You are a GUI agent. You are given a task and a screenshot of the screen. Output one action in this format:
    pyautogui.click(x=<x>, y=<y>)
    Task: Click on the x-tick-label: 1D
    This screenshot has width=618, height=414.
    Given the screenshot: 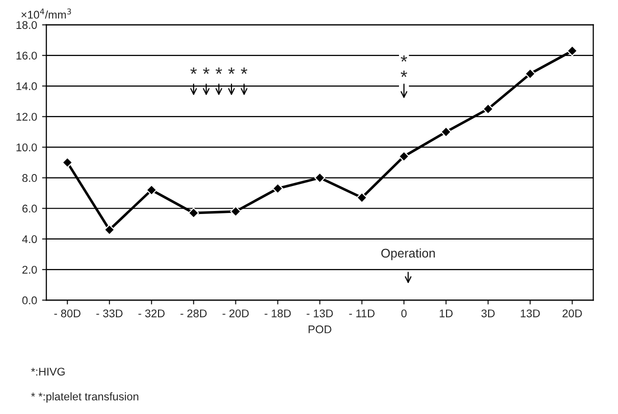 What is the action you would take?
    pyautogui.click(x=446, y=314)
    